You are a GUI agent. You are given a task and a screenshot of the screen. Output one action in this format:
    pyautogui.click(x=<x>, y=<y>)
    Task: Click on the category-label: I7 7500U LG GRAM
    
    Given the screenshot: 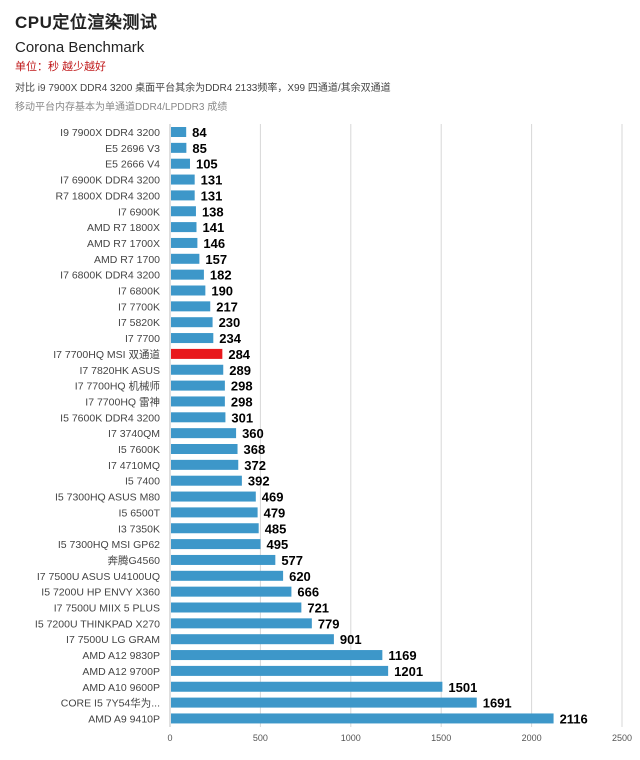 What is the action you would take?
    pyautogui.click(x=113, y=640)
    